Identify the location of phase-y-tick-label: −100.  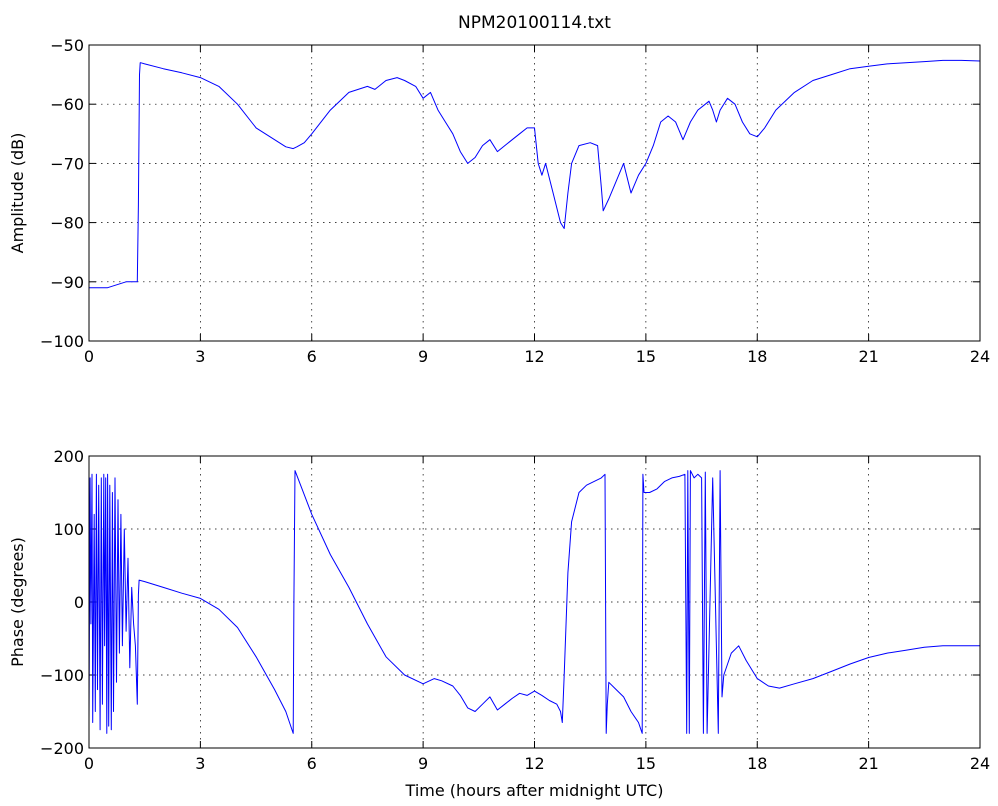
(62, 675).